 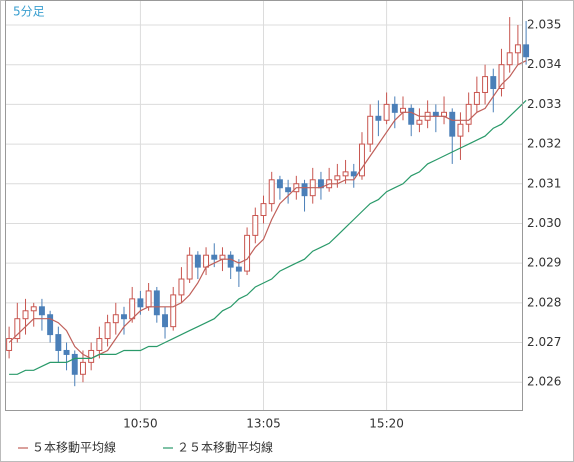 I want to click on x-tick-label: 10:50, so click(x=140, y=424).